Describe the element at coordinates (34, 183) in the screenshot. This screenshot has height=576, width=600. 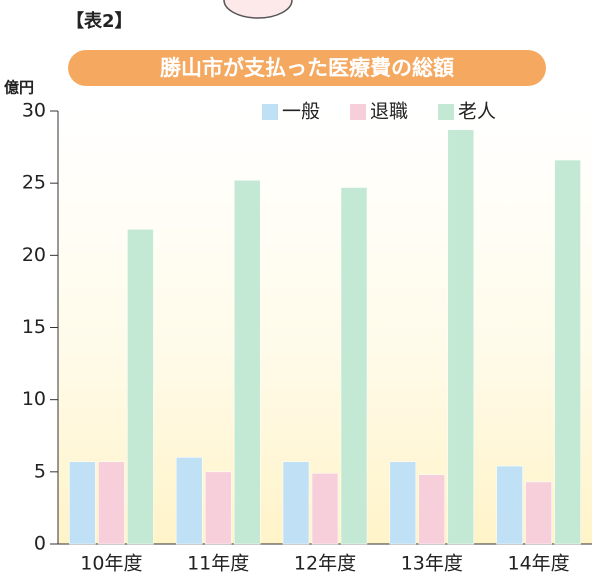
I see `y-tick-label: 25` at that location.